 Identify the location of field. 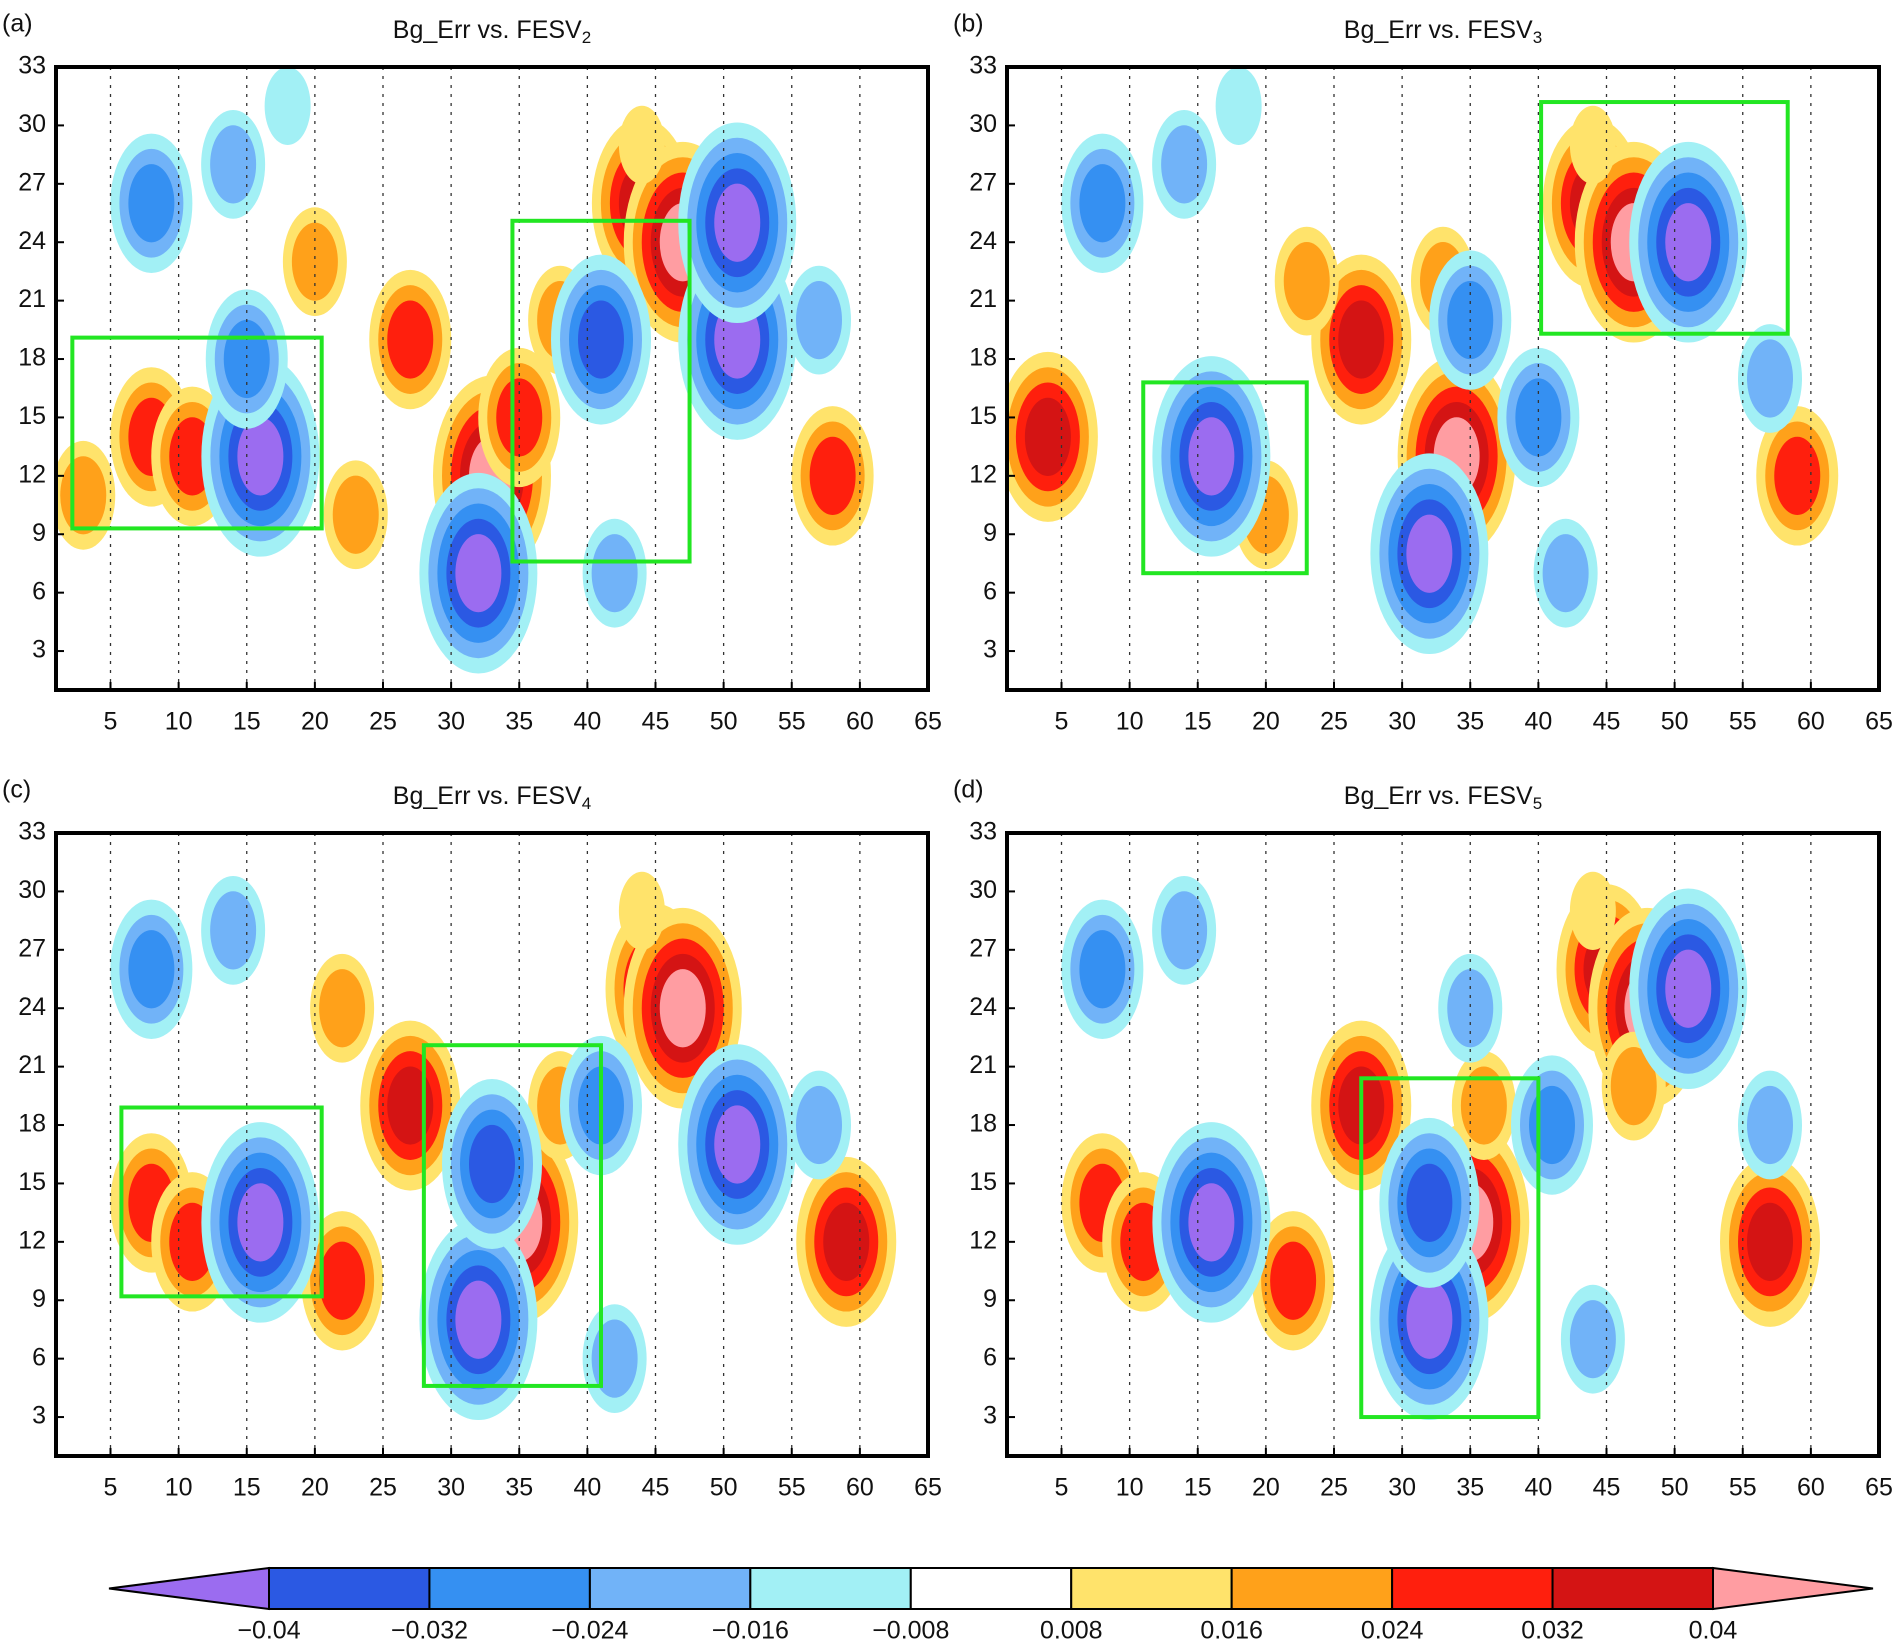
(503, 1146).